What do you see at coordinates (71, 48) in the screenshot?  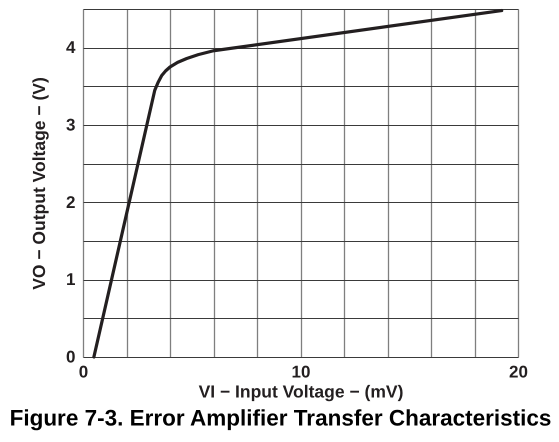 I see `y-tick-label: 4` at bounding box center [71, 48].